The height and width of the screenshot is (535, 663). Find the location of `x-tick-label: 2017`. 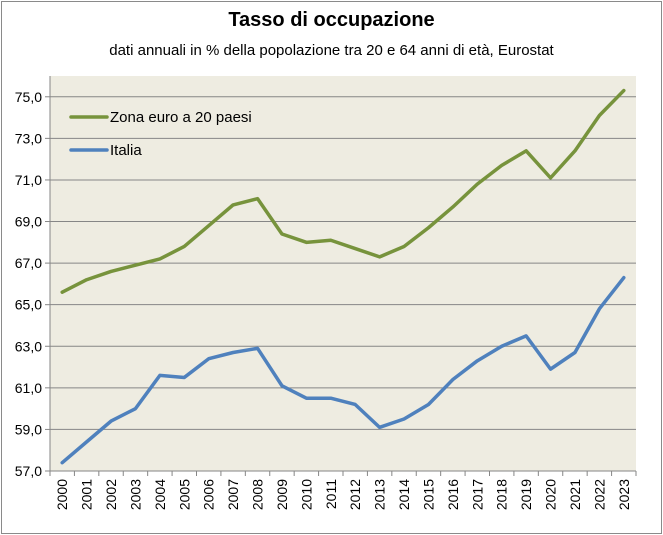

x-tick-label: 2017 is located at coordinates (477, 494).